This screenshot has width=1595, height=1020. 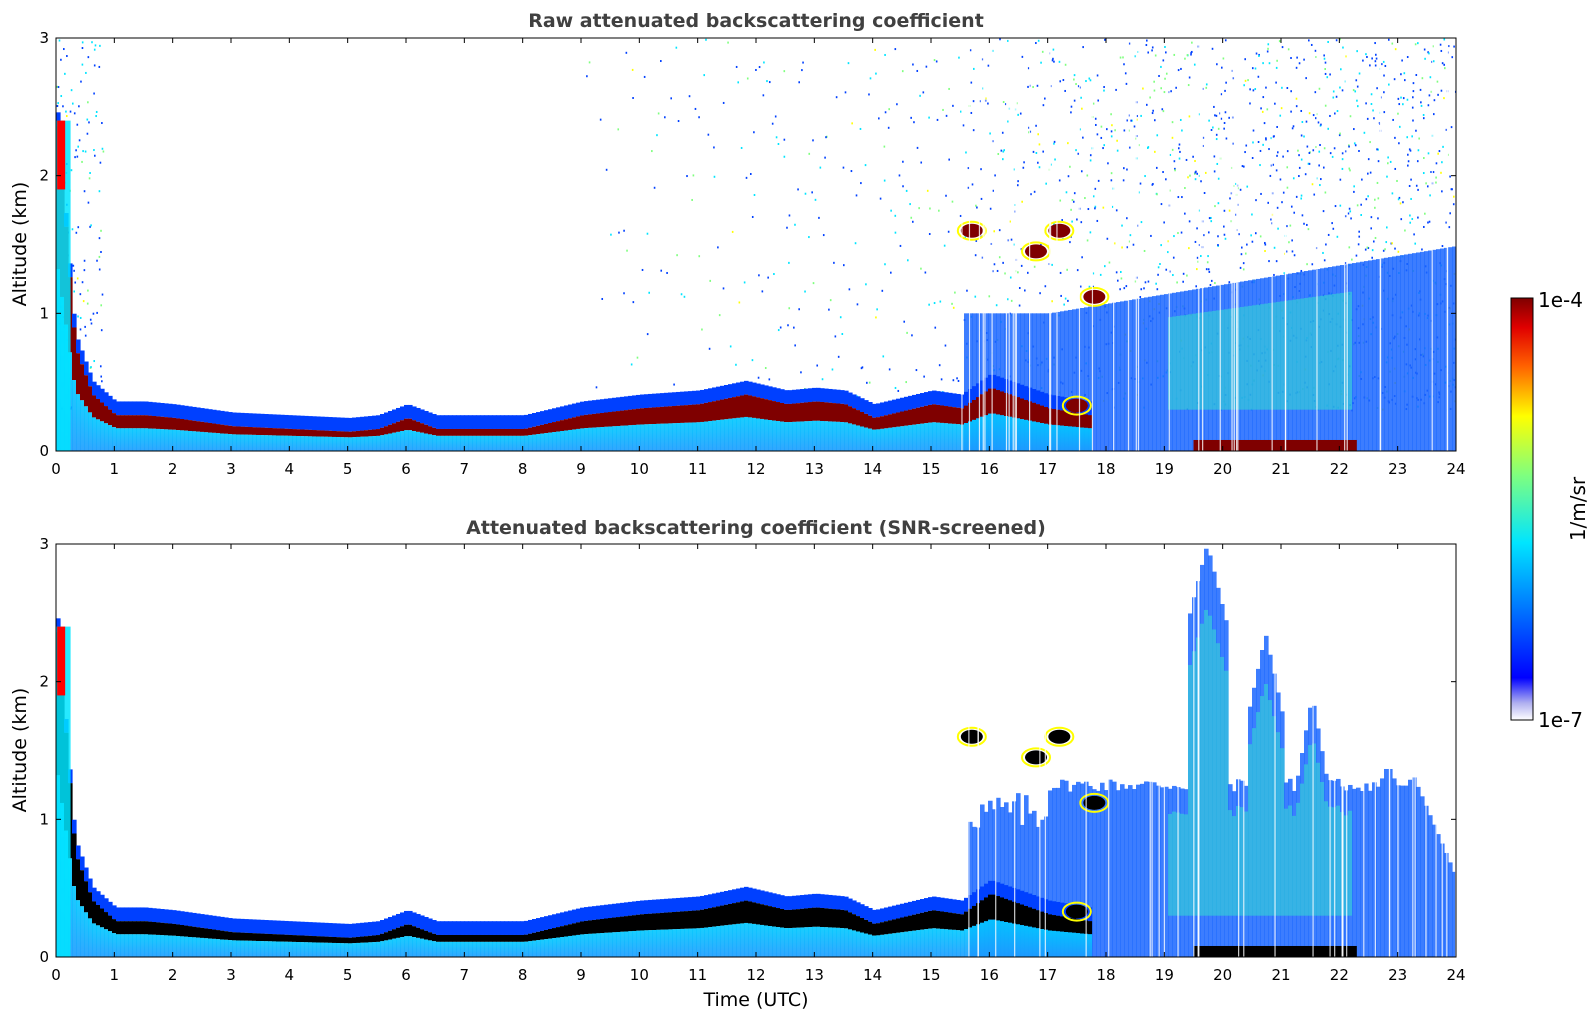 What do you see at coordinates (1560, 300) in the screenshot?
I see `colorbar-max-label: 1e-4` at bounding box center [1560, 300].